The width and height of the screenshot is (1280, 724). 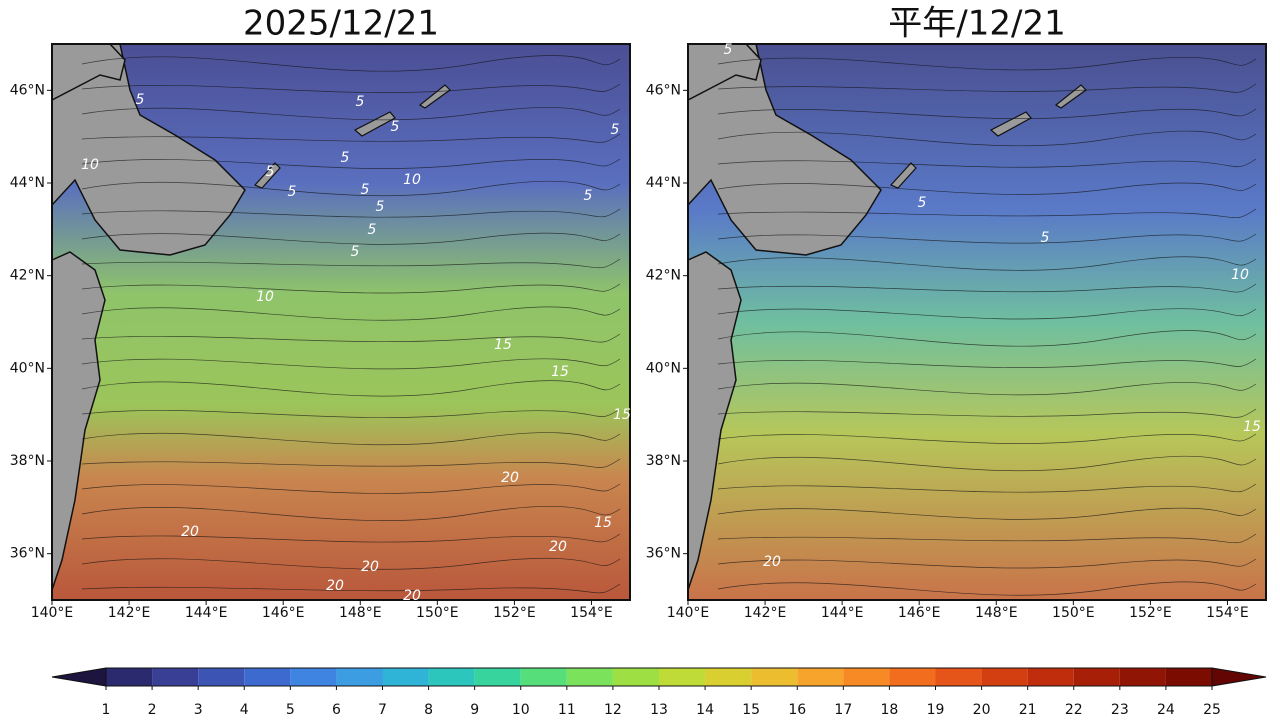 I want to click on colorbar-tick-label: 17, so click(x=843, y=710).